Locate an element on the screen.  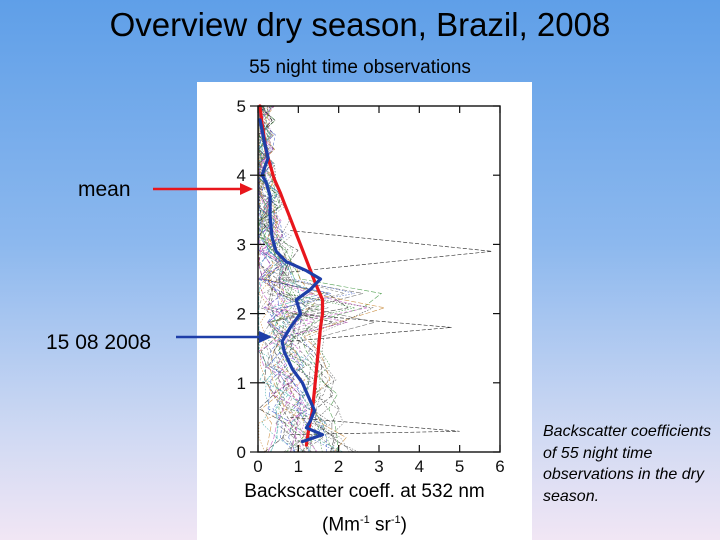
mean-callout-label: mean is located at coordinates (104, 189).